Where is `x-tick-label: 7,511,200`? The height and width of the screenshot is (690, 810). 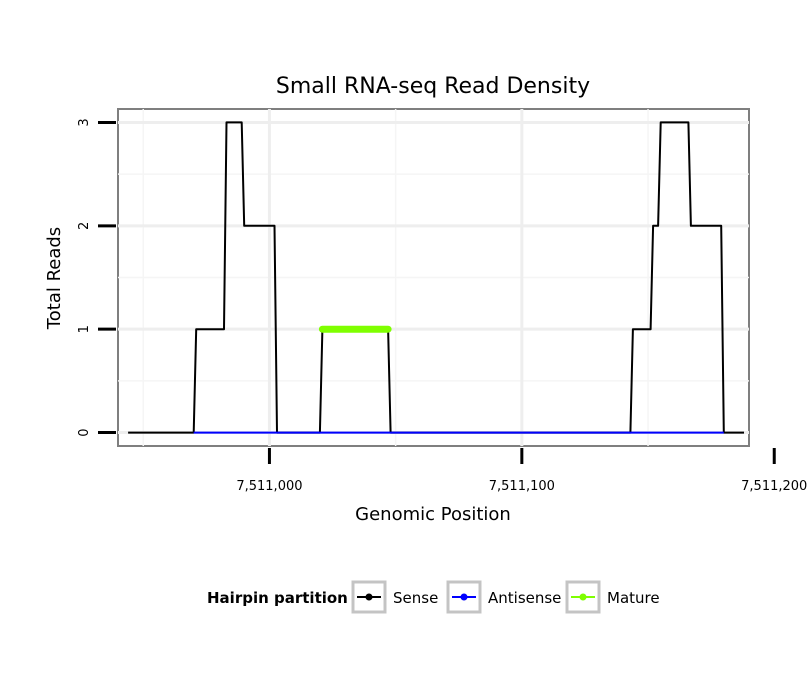
x-tick-label: 7,511,200 is located at coordinates (774, 486).